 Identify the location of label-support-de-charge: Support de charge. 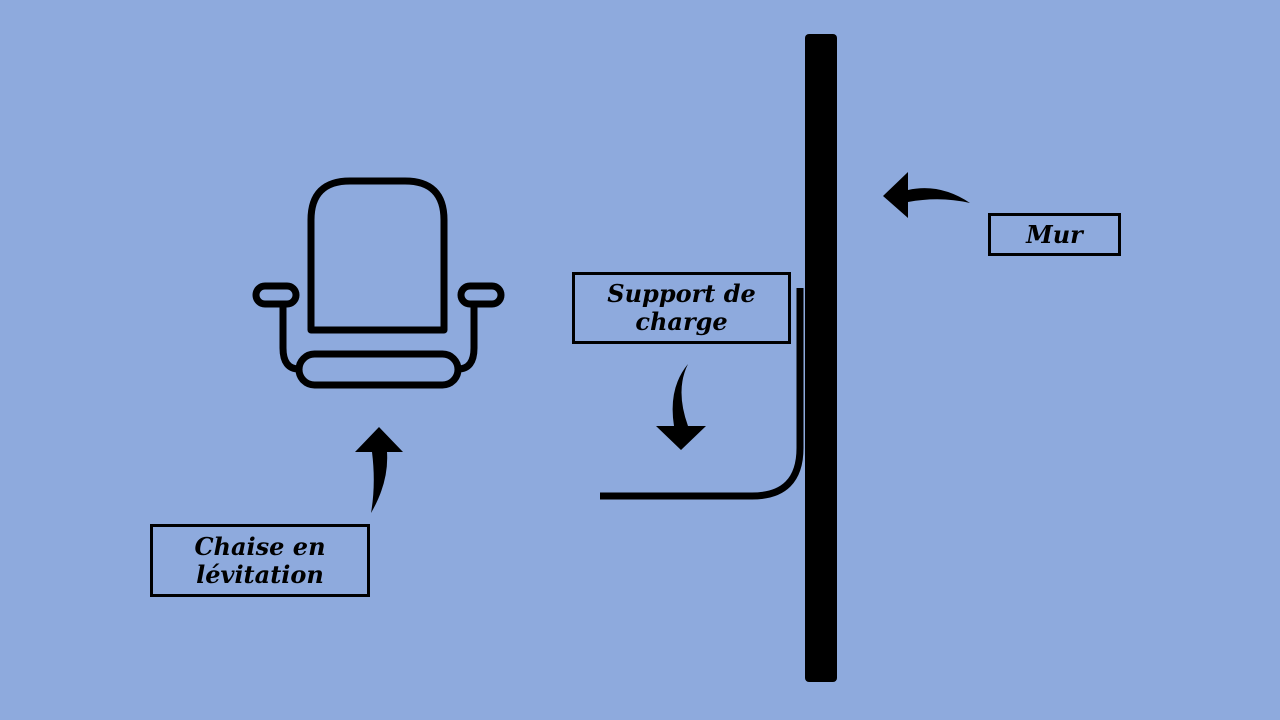
(681, 308).